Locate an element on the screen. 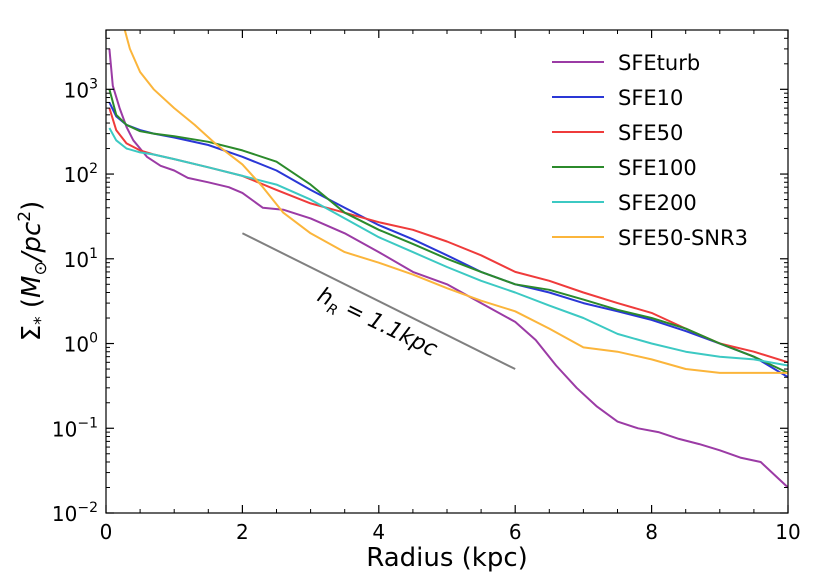  x-tick-label: 6 is located at coordinates (515, 532).